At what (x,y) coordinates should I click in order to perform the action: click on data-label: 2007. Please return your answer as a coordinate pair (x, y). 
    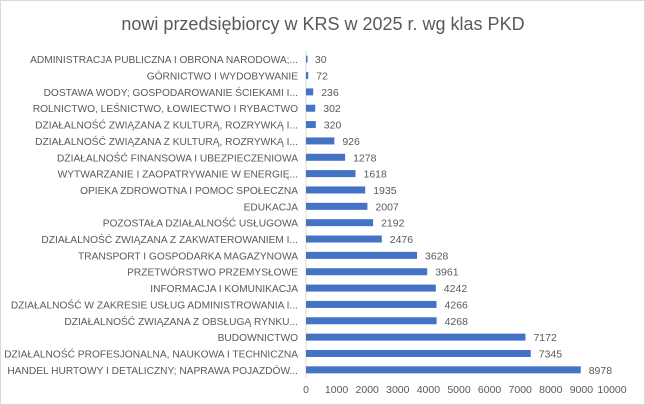
    Looking at the image, I should click on (387, 207).